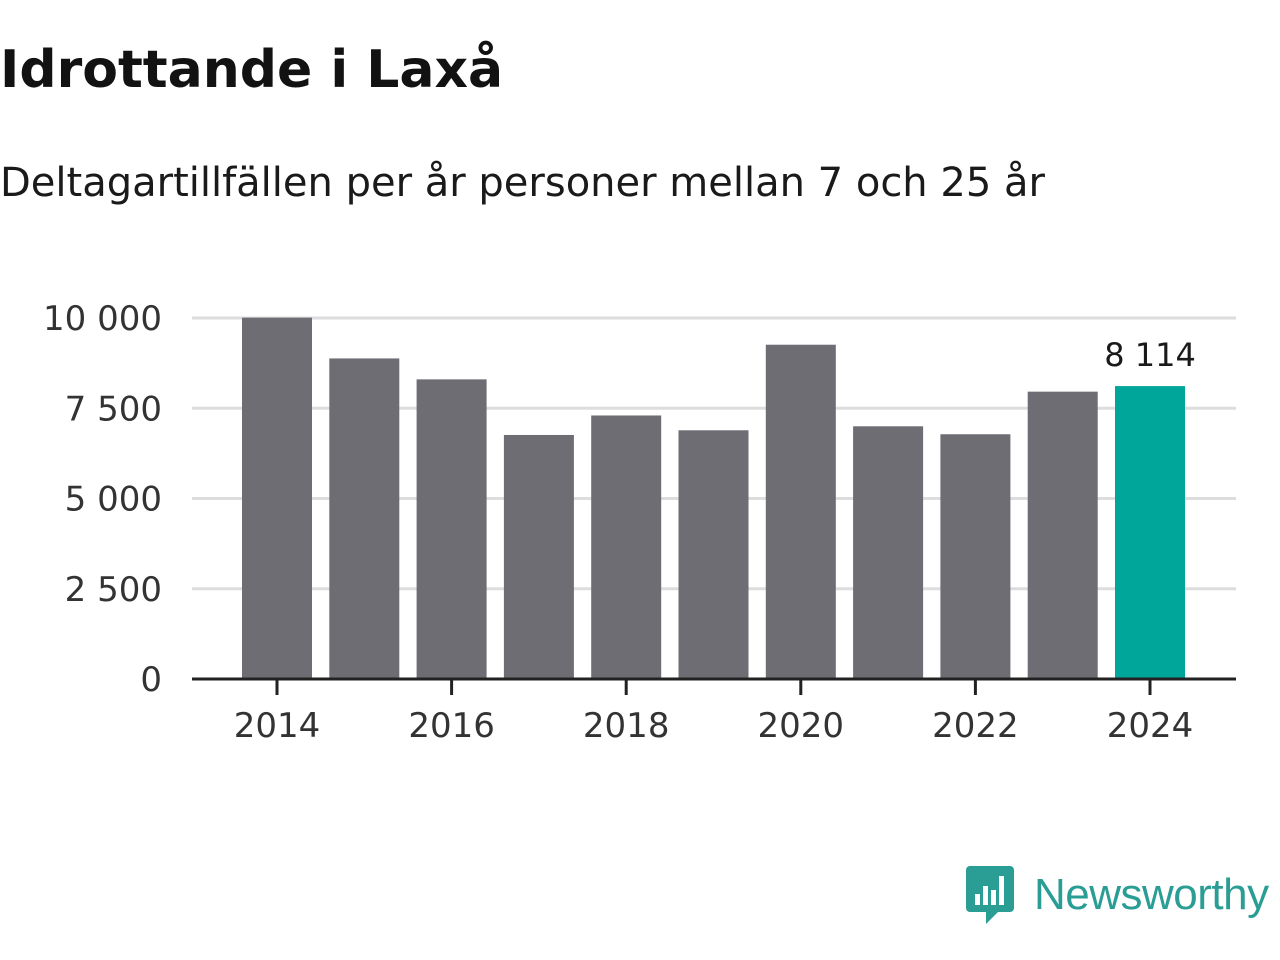  I want to click on highlight-value-label: 8 114, so click(1150, 355).